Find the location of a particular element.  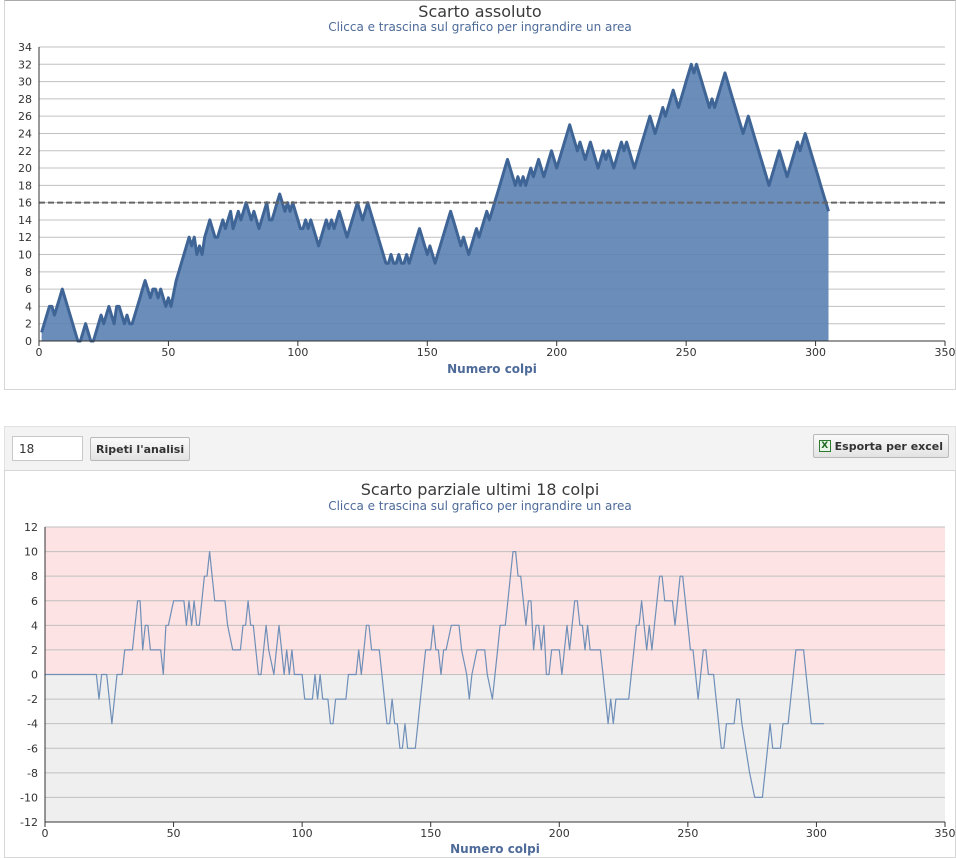

y-tick-label: -6 is located at coordinates (32, 748).